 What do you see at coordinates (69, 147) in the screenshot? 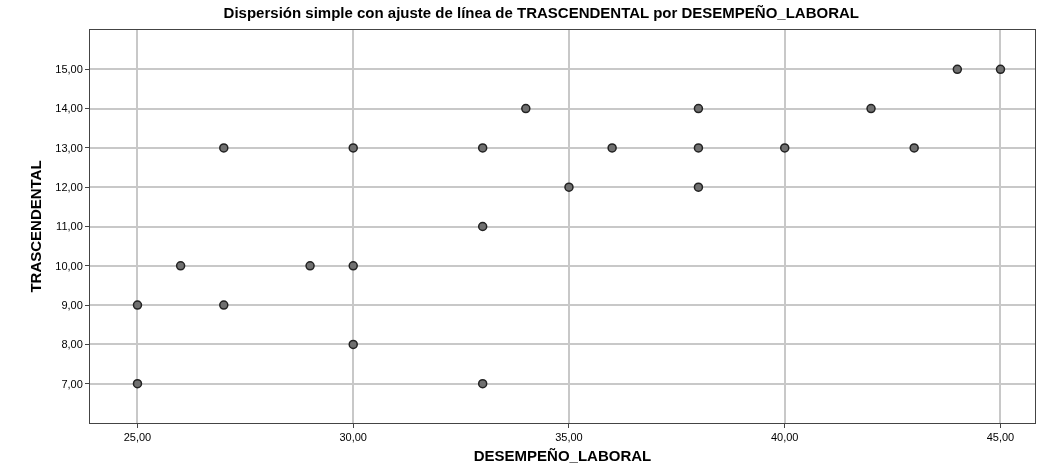
I see `y-tick-label: 13,00` at bounding box center [69, 147].